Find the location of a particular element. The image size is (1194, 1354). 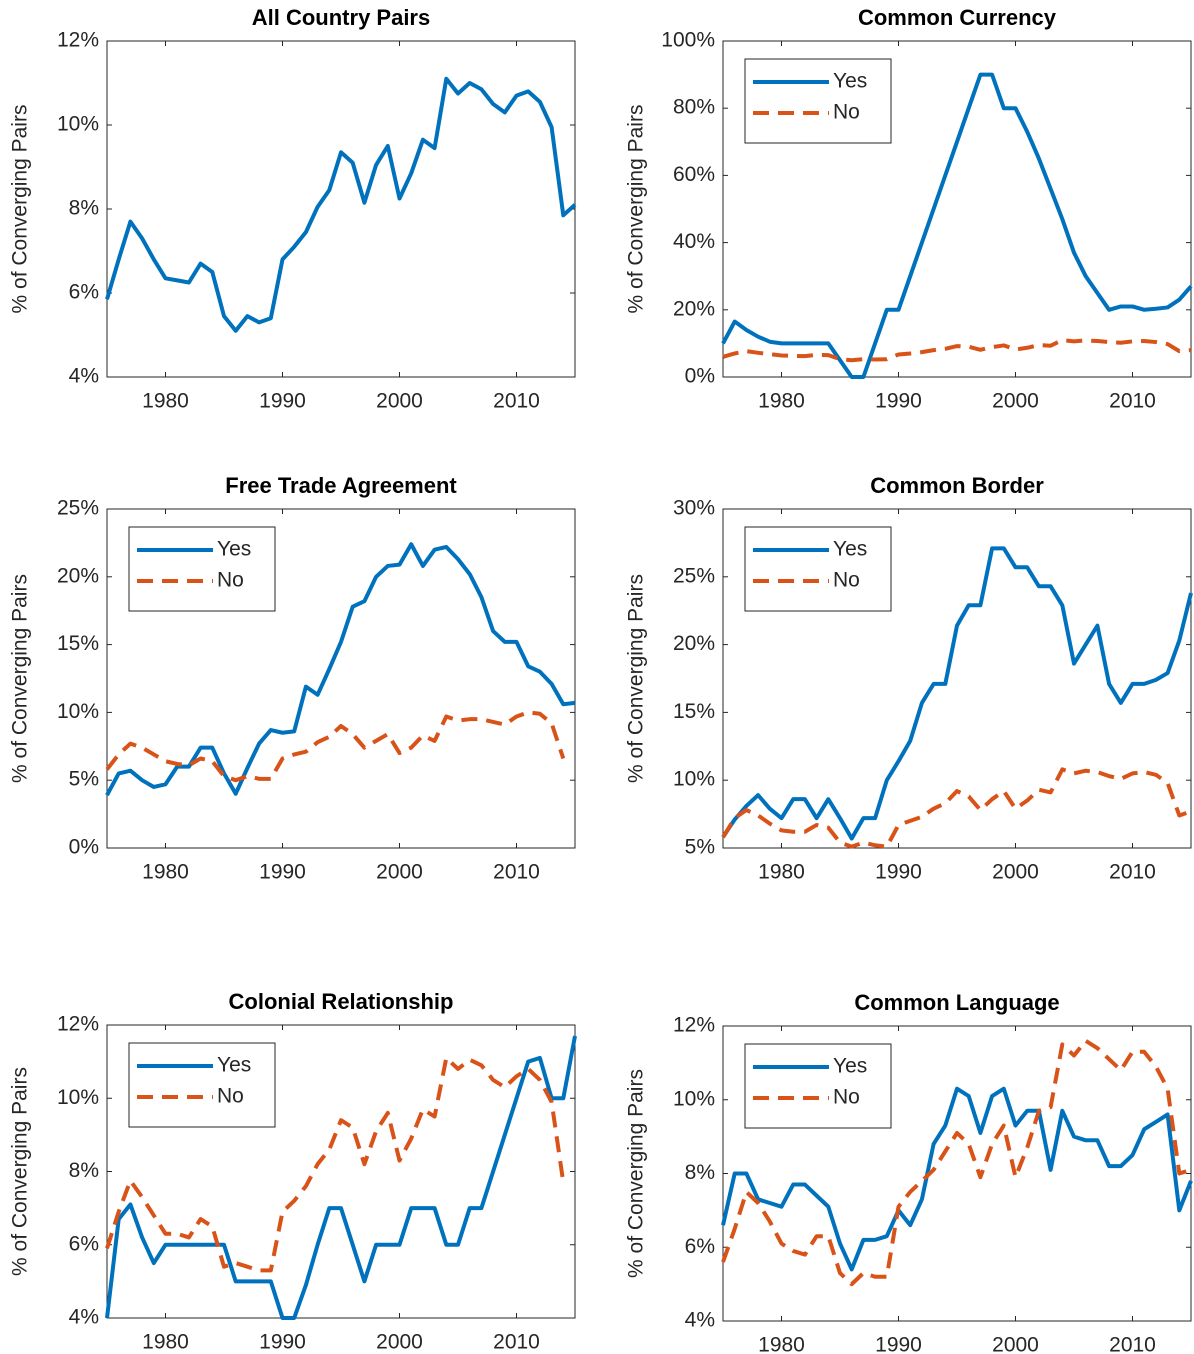

y-tick-label: 40% is located at coordinates (694, 241).